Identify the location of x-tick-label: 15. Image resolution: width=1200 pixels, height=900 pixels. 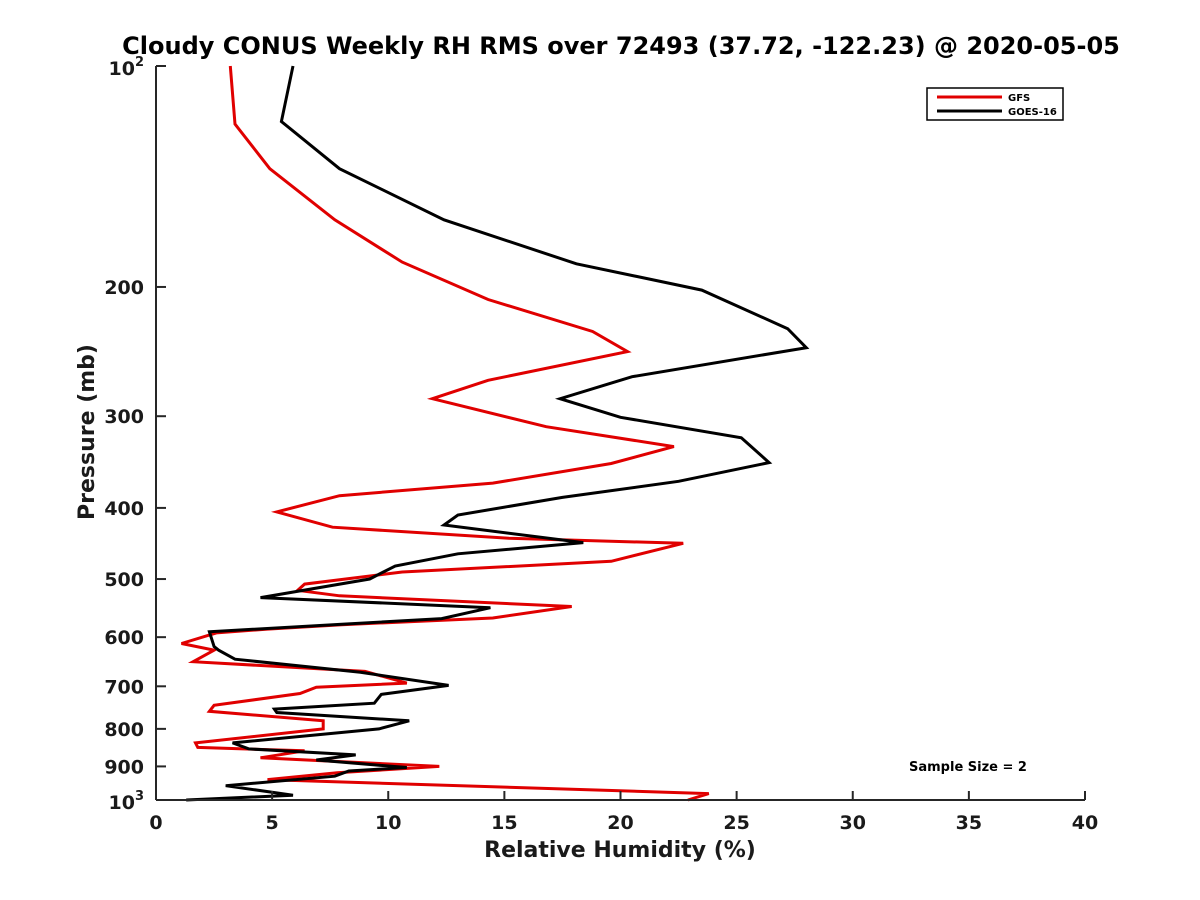
(504, 823).